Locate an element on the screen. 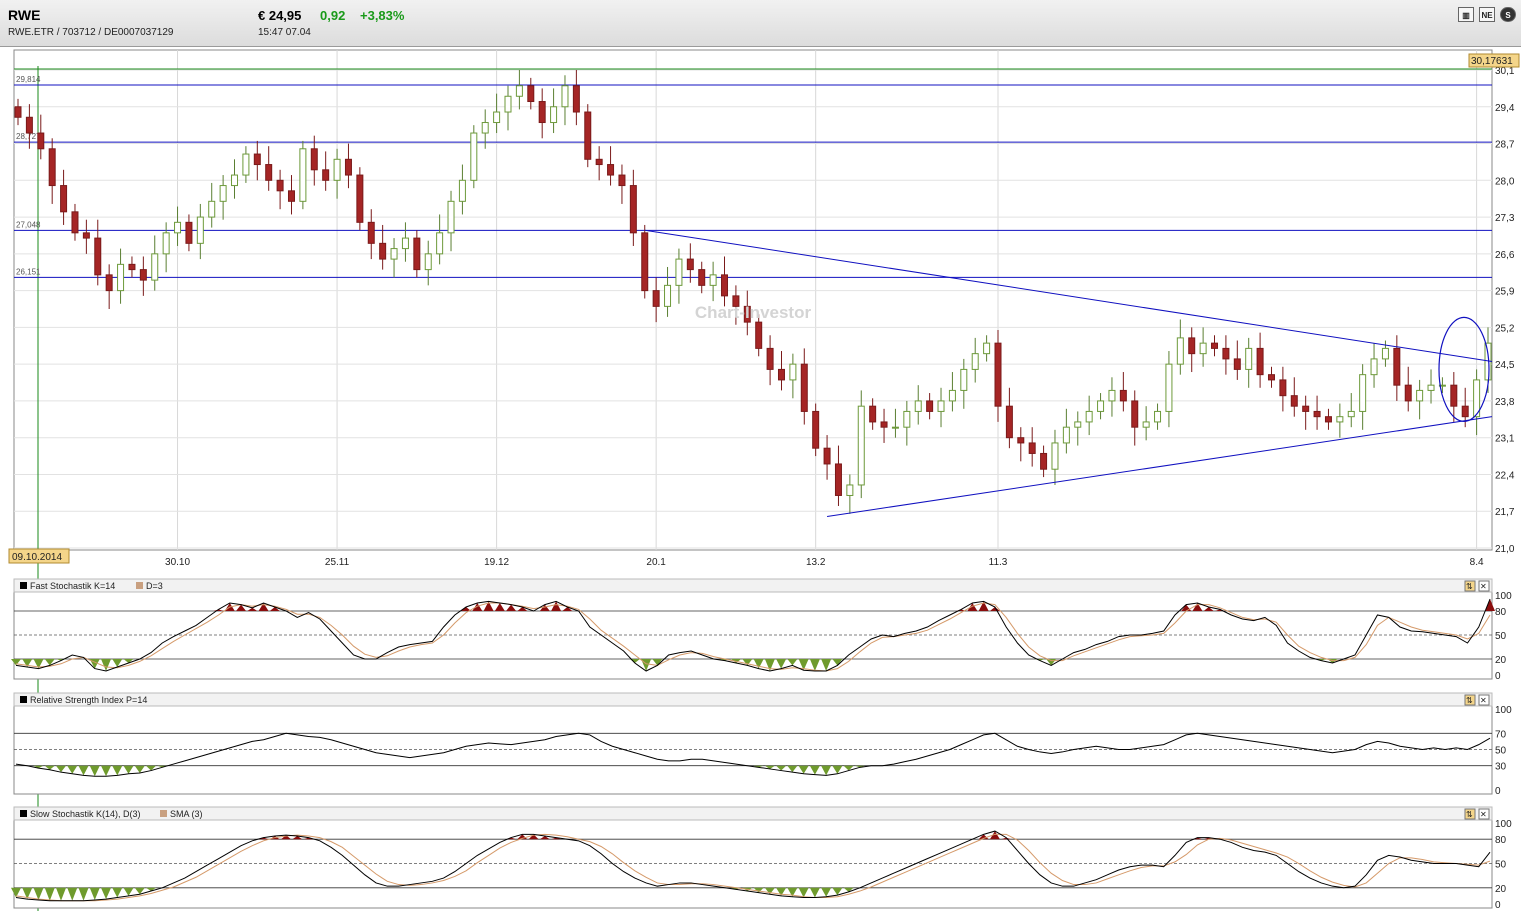 The image size is (1521, 917). x-tick-label: 8.4 is located at coordinates (1477, 562).